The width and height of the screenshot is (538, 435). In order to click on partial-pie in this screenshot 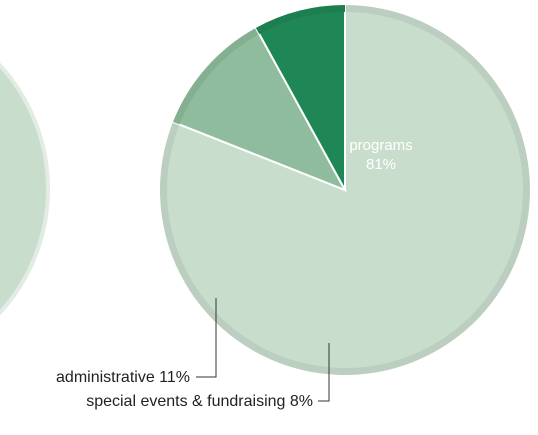, I will do `click(25, 189)`.